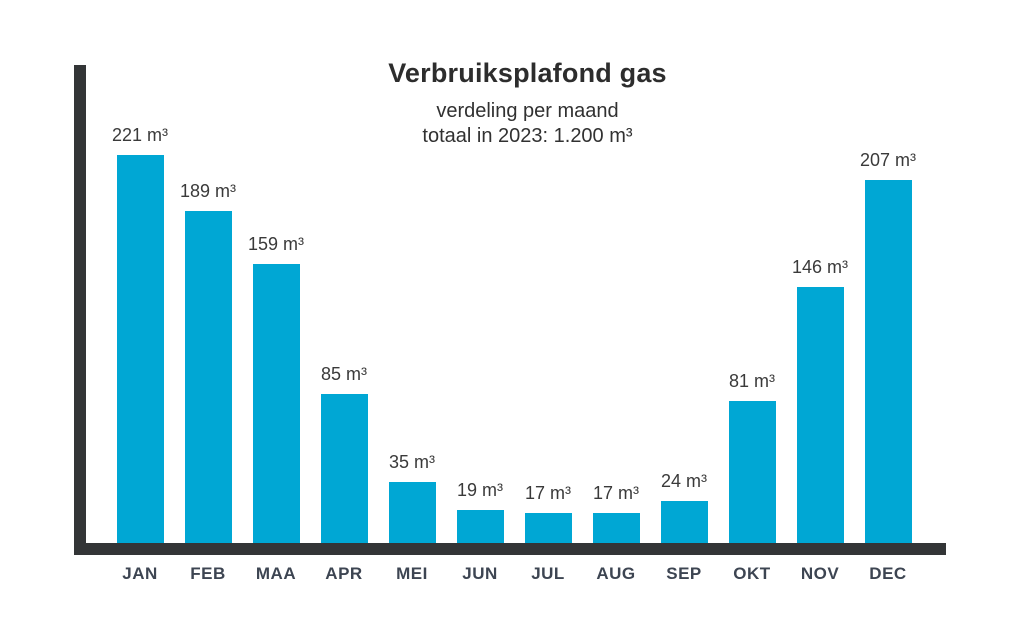 This screenshot has width=1020, height=640. What do you see at coordinates (616, 573) in the screenshot?
I see `month-label-aug: AUG` at bounding box center [616, 573].